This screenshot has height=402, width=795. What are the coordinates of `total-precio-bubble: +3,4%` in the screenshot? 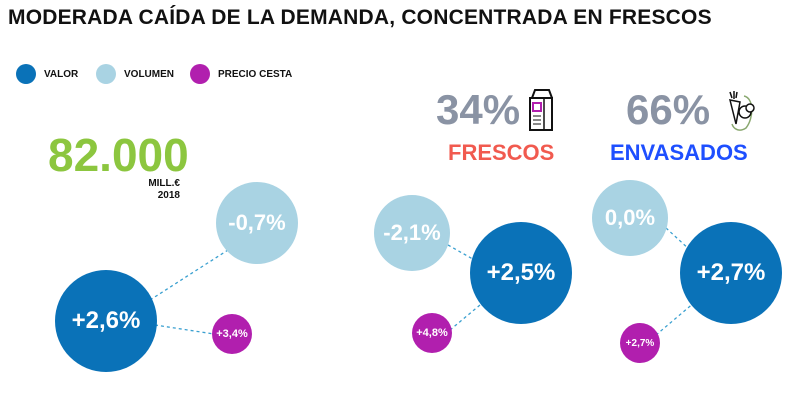 It's located at (232, 334).